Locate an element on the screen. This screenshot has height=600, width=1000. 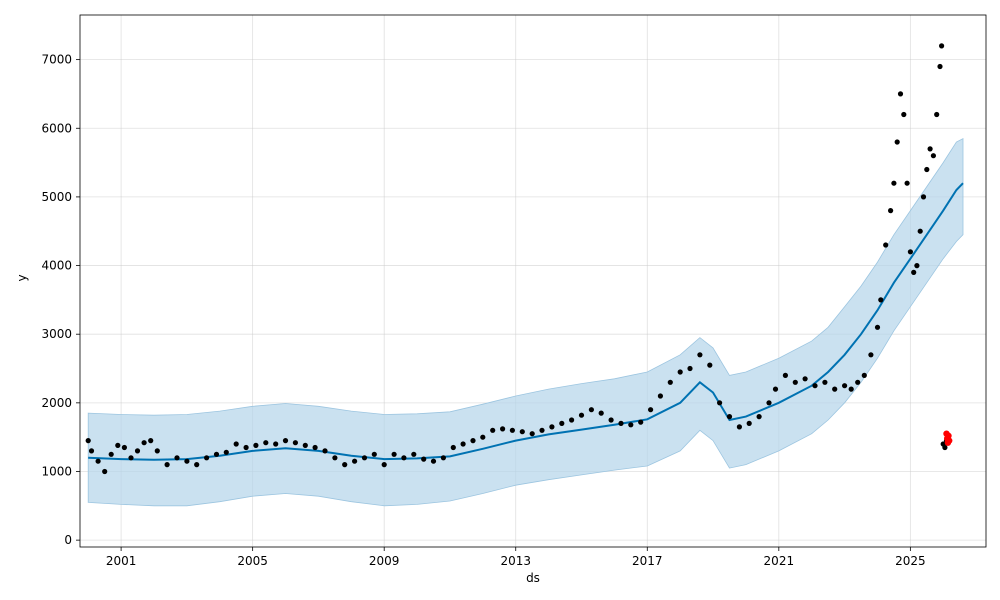
x-tick-label: 2005 is located at coordinates (252, 561).